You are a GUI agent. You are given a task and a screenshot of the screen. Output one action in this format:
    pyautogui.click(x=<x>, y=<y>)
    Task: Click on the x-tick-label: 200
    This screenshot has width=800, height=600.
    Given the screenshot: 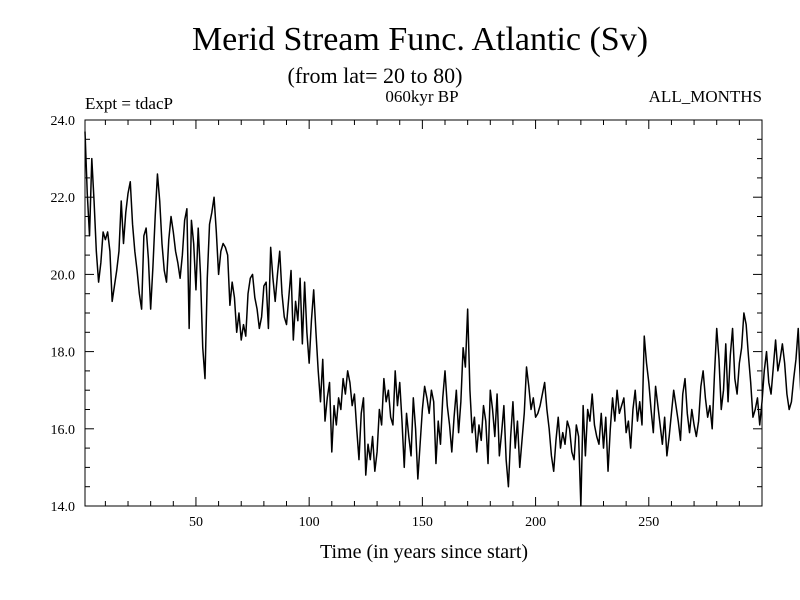 What is the action you would take?
    pyautogui.click(x=535, y=522)
    